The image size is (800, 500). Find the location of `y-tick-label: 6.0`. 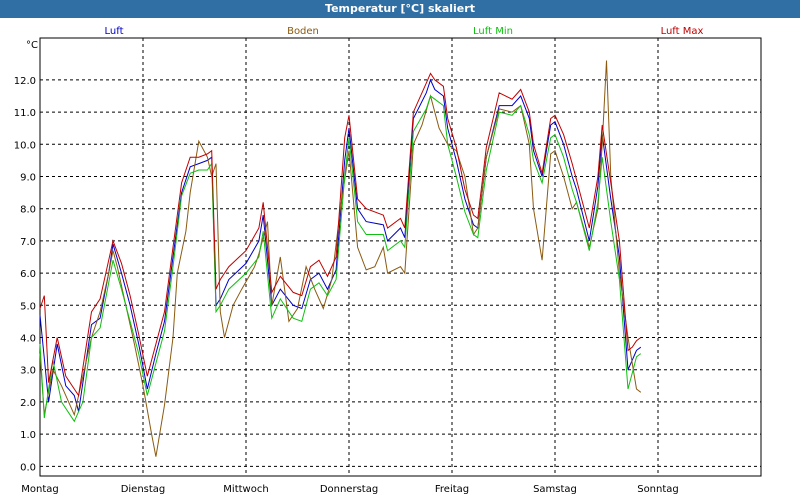

y-tick-label: 6.0 is located at coordinates (28, 274).